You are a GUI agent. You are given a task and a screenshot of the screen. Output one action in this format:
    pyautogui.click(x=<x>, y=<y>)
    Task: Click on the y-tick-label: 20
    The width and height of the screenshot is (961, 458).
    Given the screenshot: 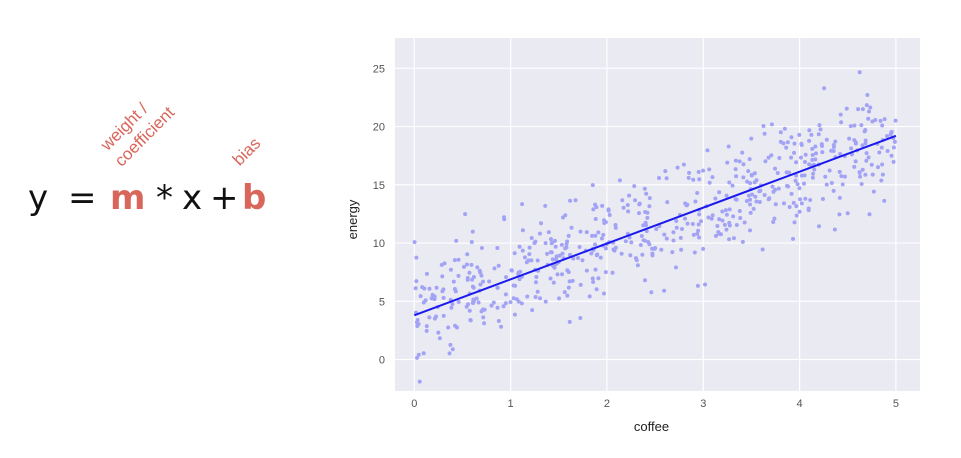 What is the action you would take?
    pyautogui.click(x=379, y=128)
    